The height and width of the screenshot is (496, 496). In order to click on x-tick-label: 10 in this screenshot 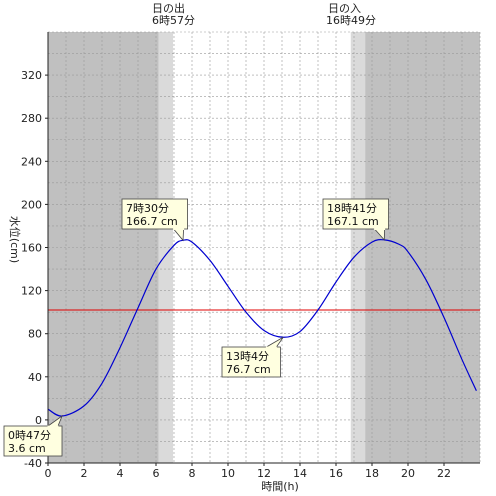, I will do `click(228, 473)`.